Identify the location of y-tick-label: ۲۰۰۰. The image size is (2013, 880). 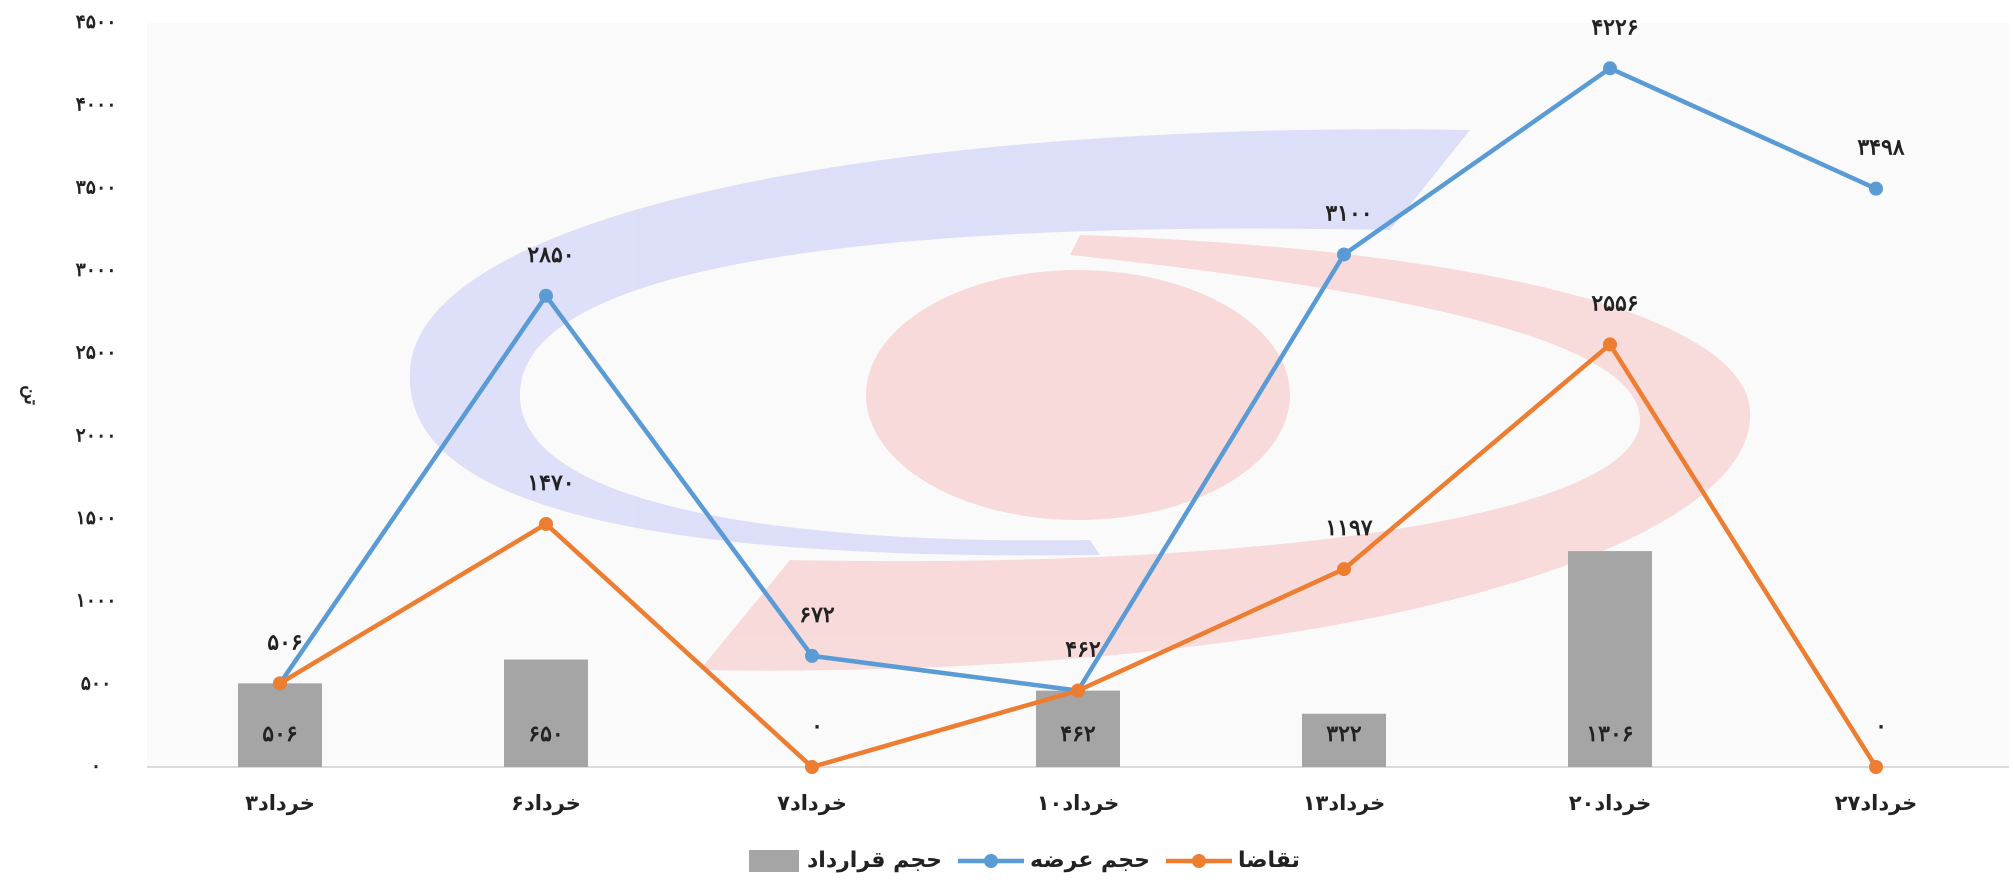
(96, 435).